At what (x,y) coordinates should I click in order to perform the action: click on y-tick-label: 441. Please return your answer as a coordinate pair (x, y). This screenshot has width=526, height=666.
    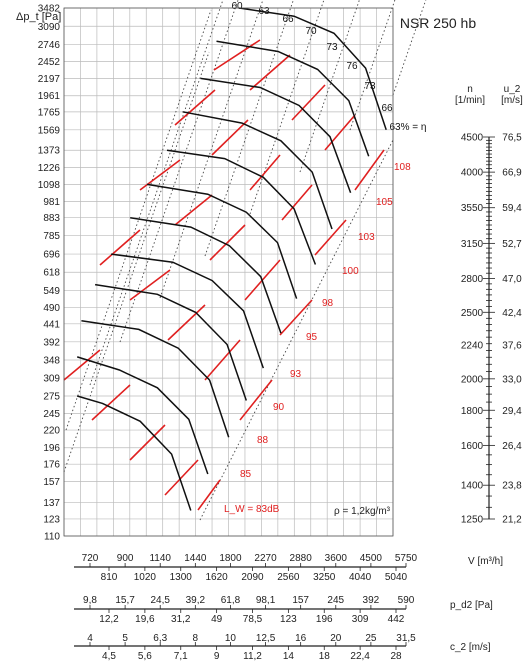
    Looking at the image, I should click on (51, 324).